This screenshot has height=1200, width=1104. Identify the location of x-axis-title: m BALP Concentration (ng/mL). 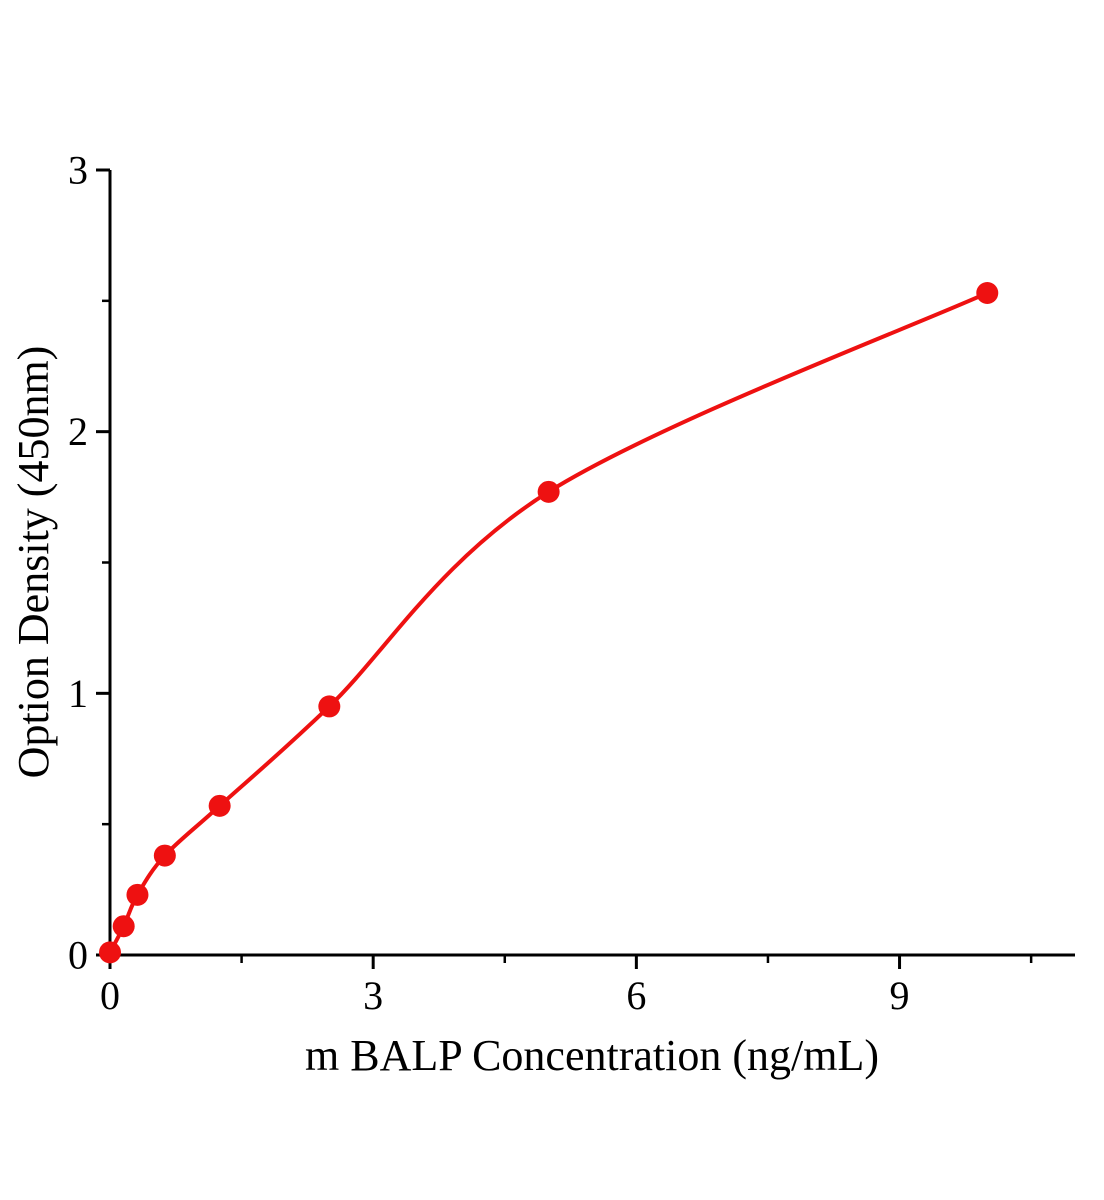
(592, 1055).